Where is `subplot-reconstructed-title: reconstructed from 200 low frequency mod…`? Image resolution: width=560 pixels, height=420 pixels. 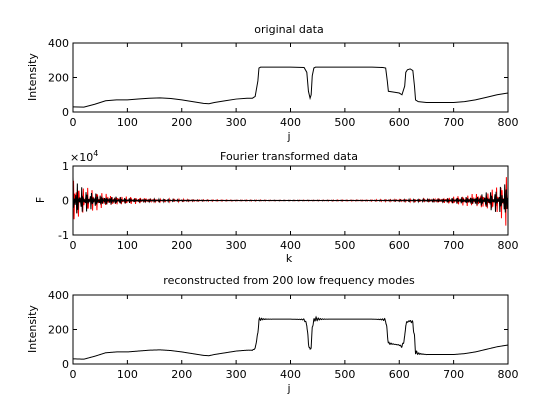
subplot-reconstructed-title: reconstructed from 200 low frequency mod… is located at coordinates (289, 280).